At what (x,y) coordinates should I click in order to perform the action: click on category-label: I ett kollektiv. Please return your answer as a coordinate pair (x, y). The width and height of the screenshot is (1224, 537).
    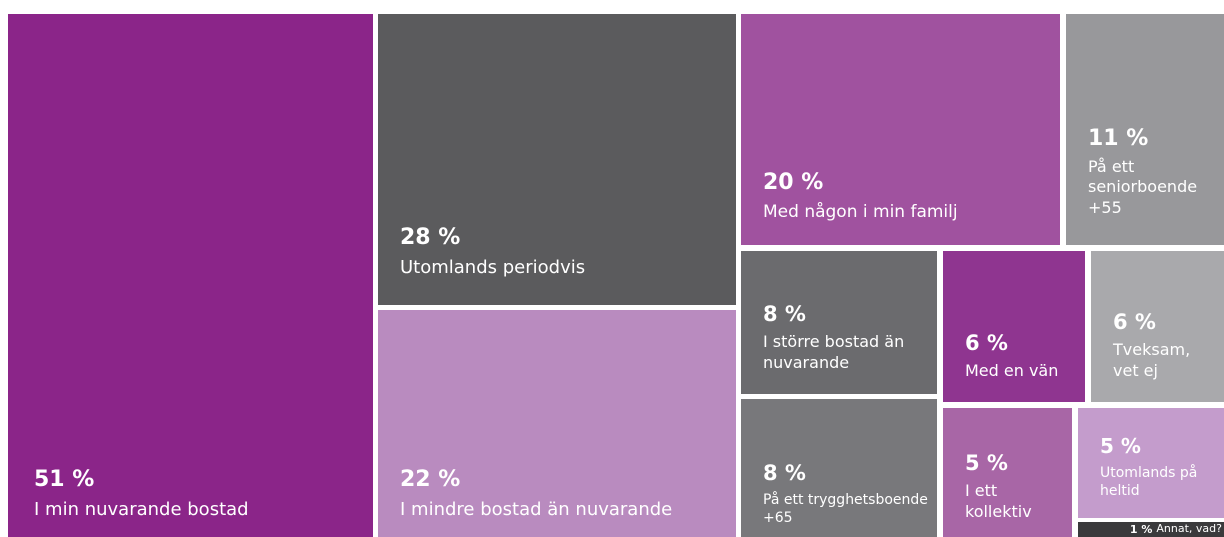
    Looking at the image, I should click on (998, 501).